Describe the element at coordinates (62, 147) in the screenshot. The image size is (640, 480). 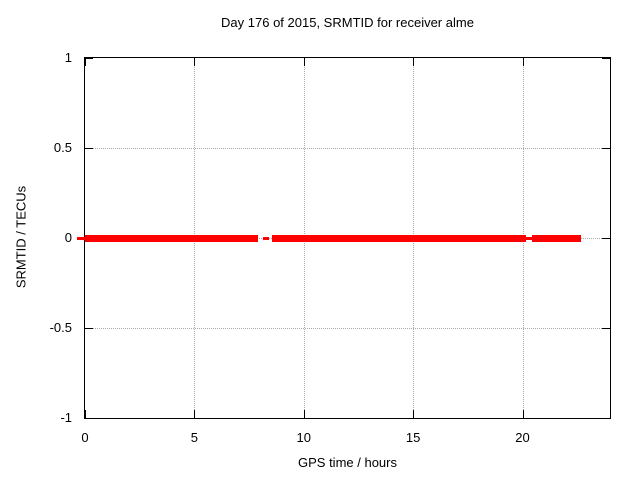
I see `y-tick-label: 0.5` at that location.